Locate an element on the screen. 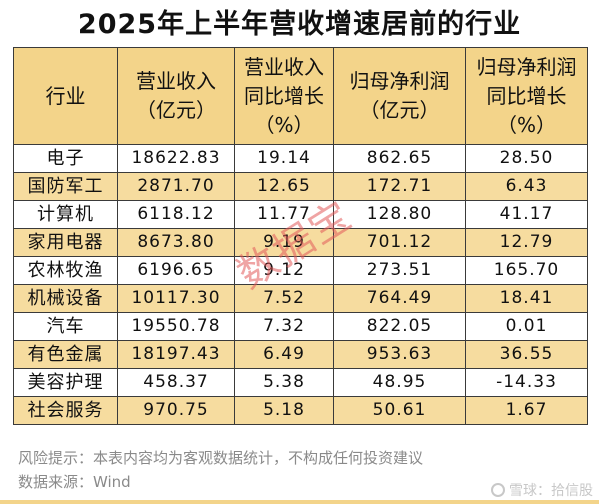 Image resolution: width=599 pixels, height=504 pixels. cell-net-profit: 701.12 is located at coordinates (399, 242).